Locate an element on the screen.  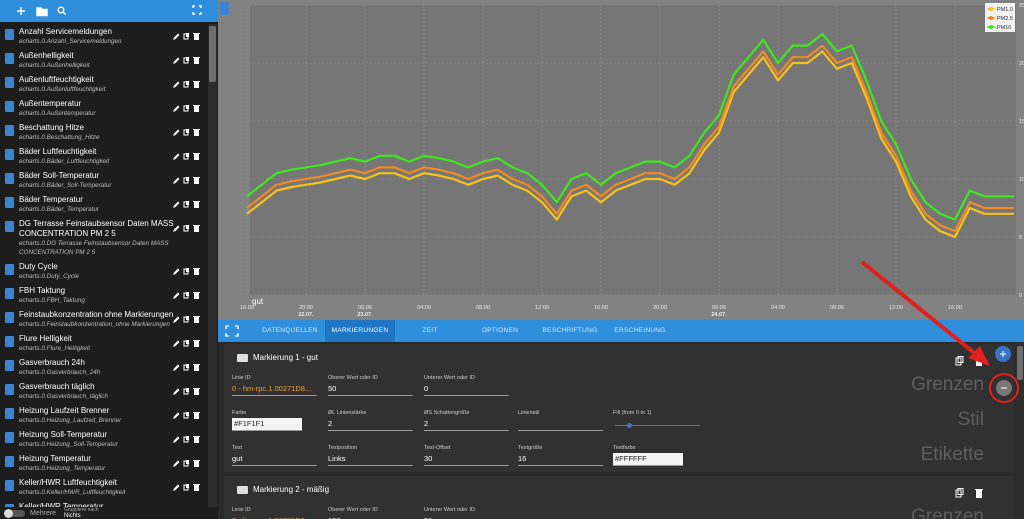
field-value is located at coordinates (560, 424).